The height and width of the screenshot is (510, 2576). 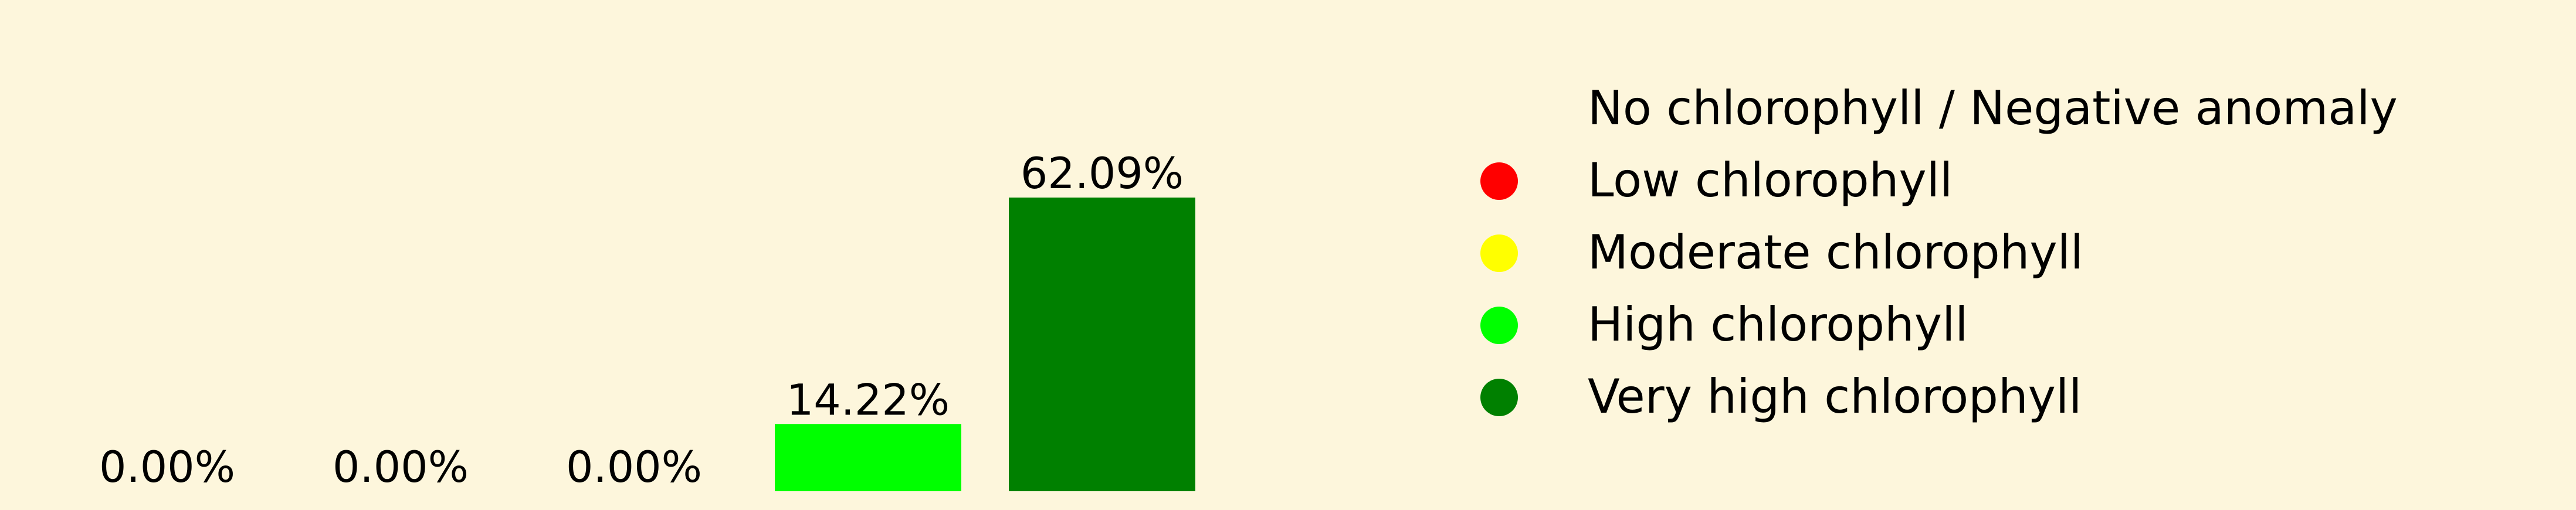 I want to click on bar-value-label-4: 62.09%, so click(x=1102, y=174).